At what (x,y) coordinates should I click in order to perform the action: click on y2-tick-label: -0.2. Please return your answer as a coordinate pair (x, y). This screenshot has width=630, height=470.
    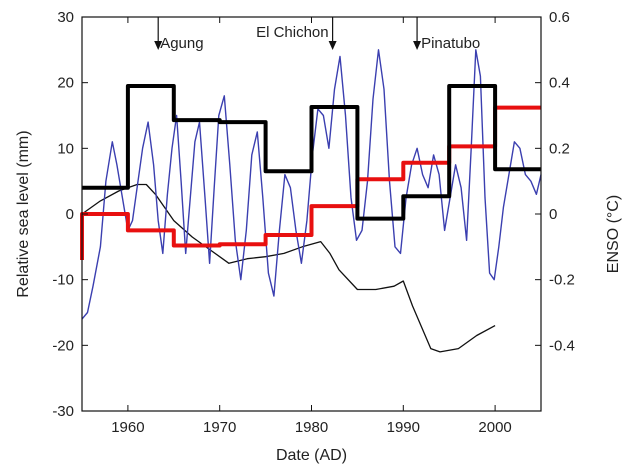
    Looking at the image, I should click on (562, 280).